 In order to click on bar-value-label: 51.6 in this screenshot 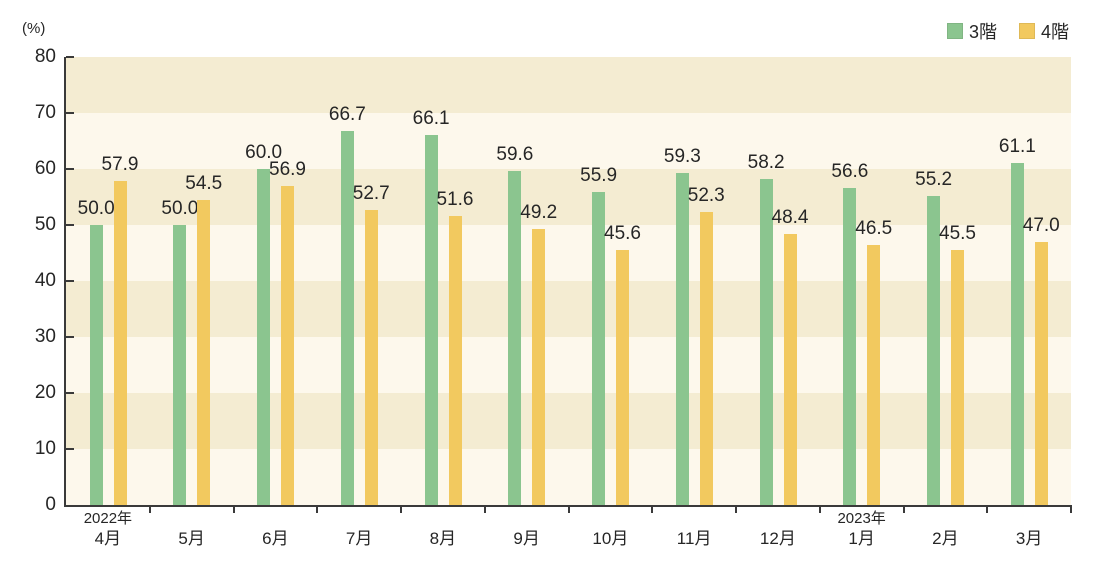, I will do `click(455, 200)`.